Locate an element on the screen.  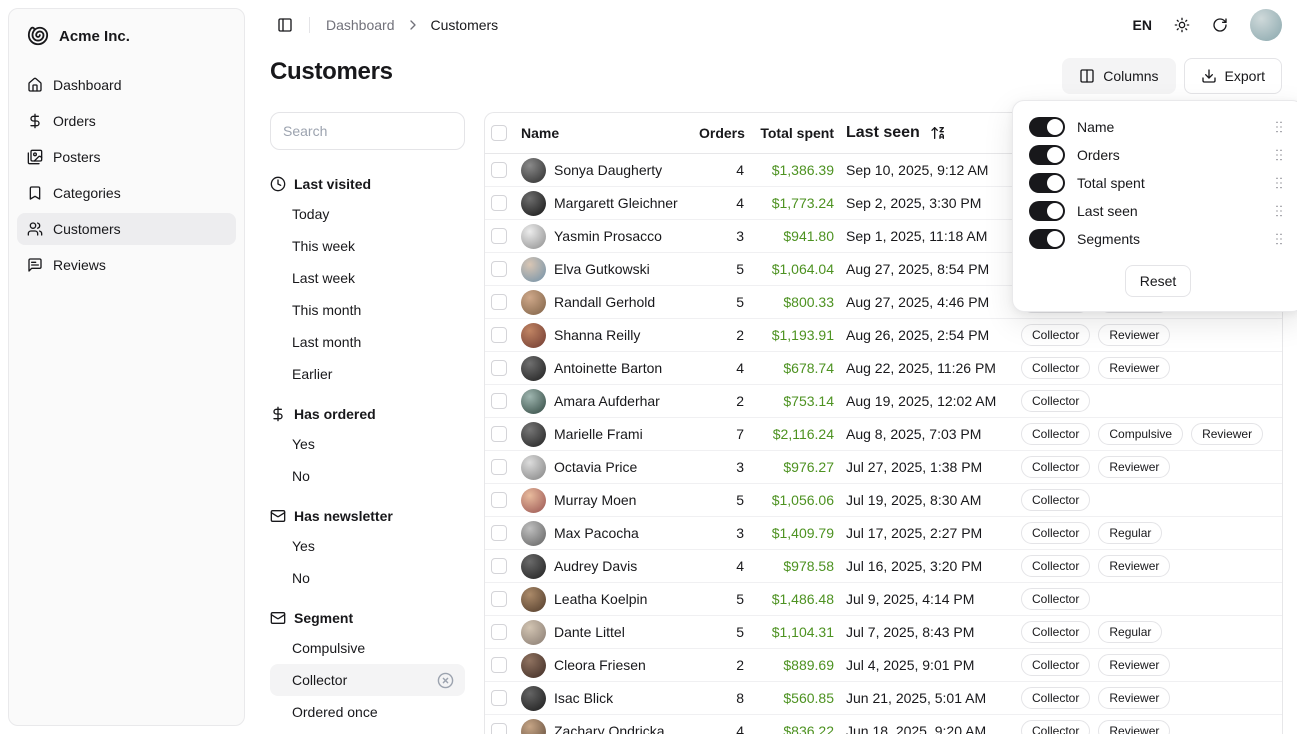
breadcrumb-parent: Dashboard is located at coordinates (360, 25).